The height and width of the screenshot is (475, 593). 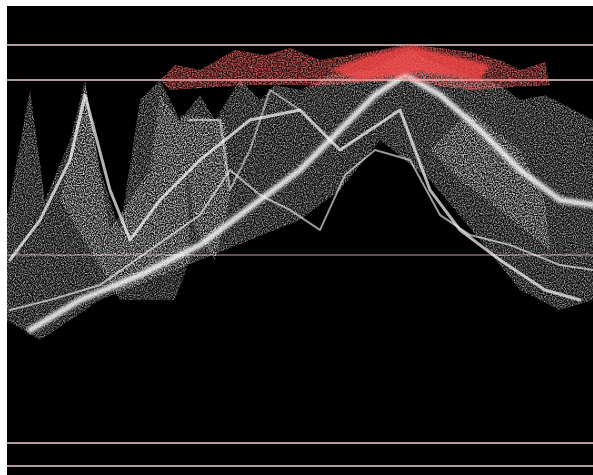 What do you see at coordinates (410, 63) in the screenshot?
I see `clipping-highlight` at bounding box center [410, 63].